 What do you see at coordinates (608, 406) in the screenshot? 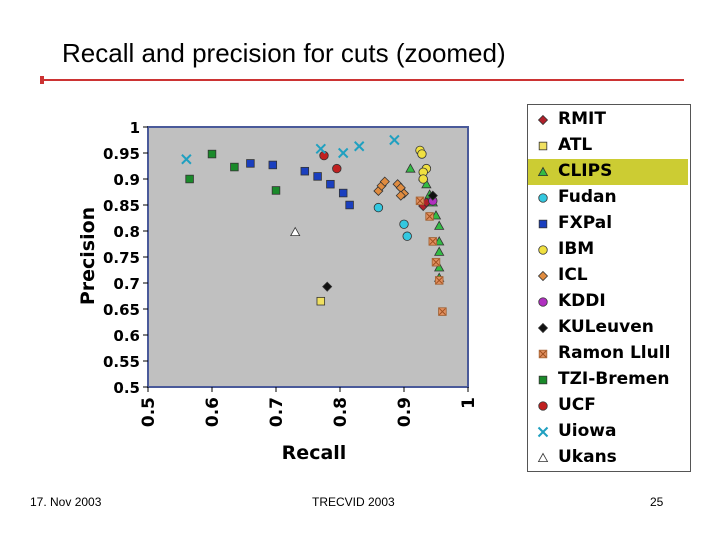
I see `legend-item-ucf: UCF` at bounding box center [608, 406].